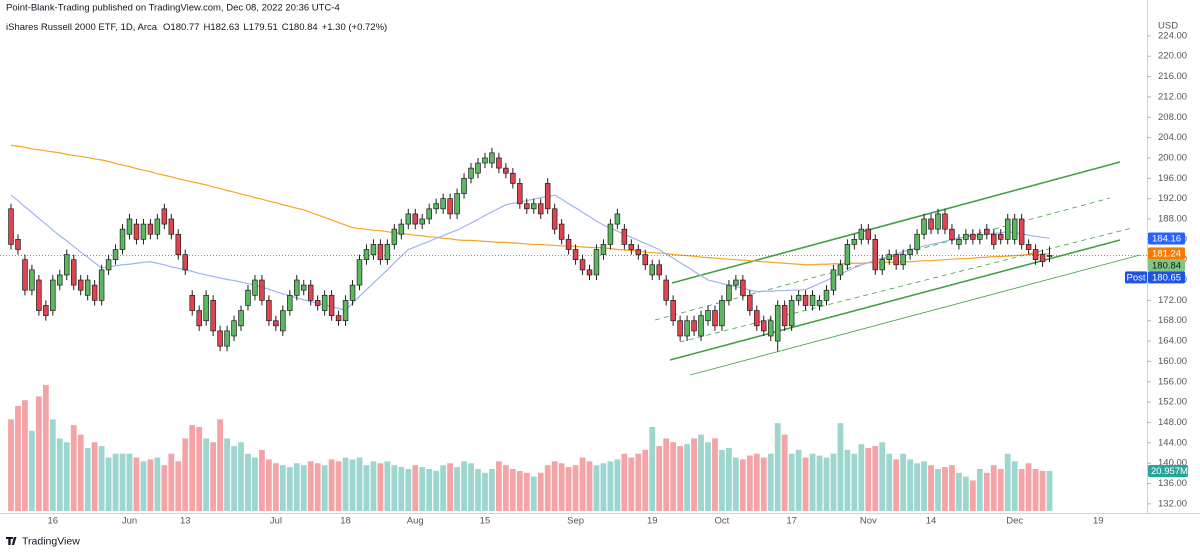 This screenshot has width=1200, height=558. What do you see at coordinates (1172, 341) in the screenshot?
I see `y-tick-label: 164.00` at bounding box center [1172, 341].